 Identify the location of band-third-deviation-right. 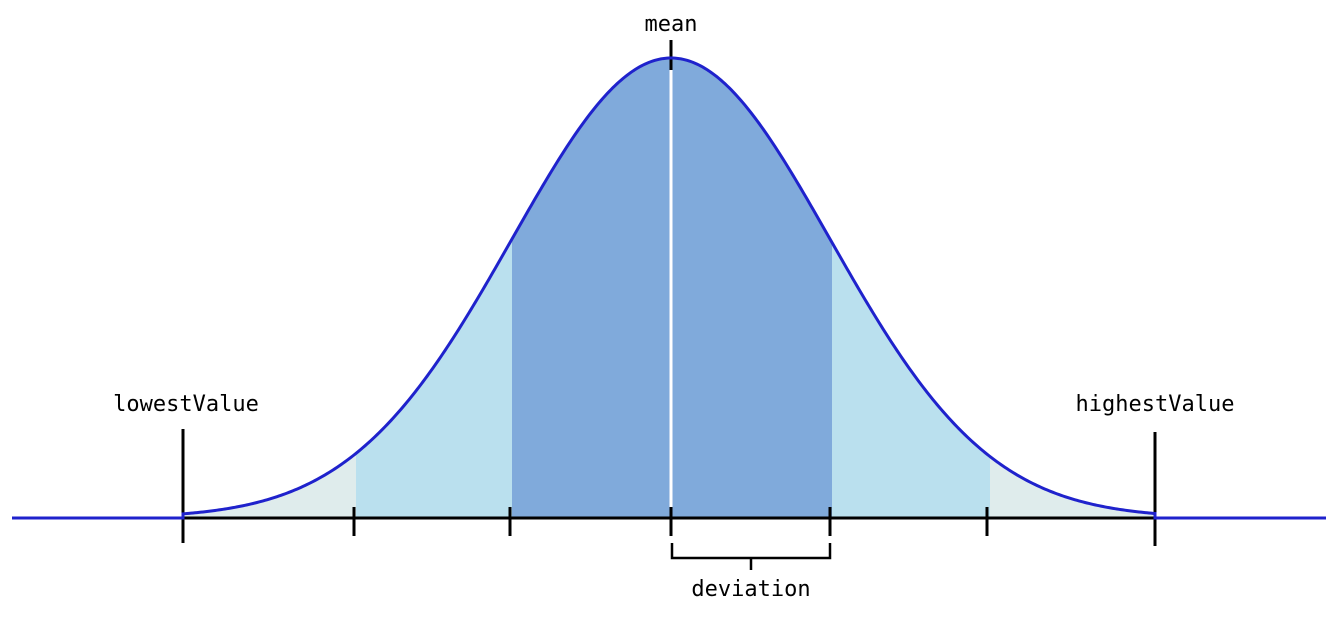
(1072, 487).